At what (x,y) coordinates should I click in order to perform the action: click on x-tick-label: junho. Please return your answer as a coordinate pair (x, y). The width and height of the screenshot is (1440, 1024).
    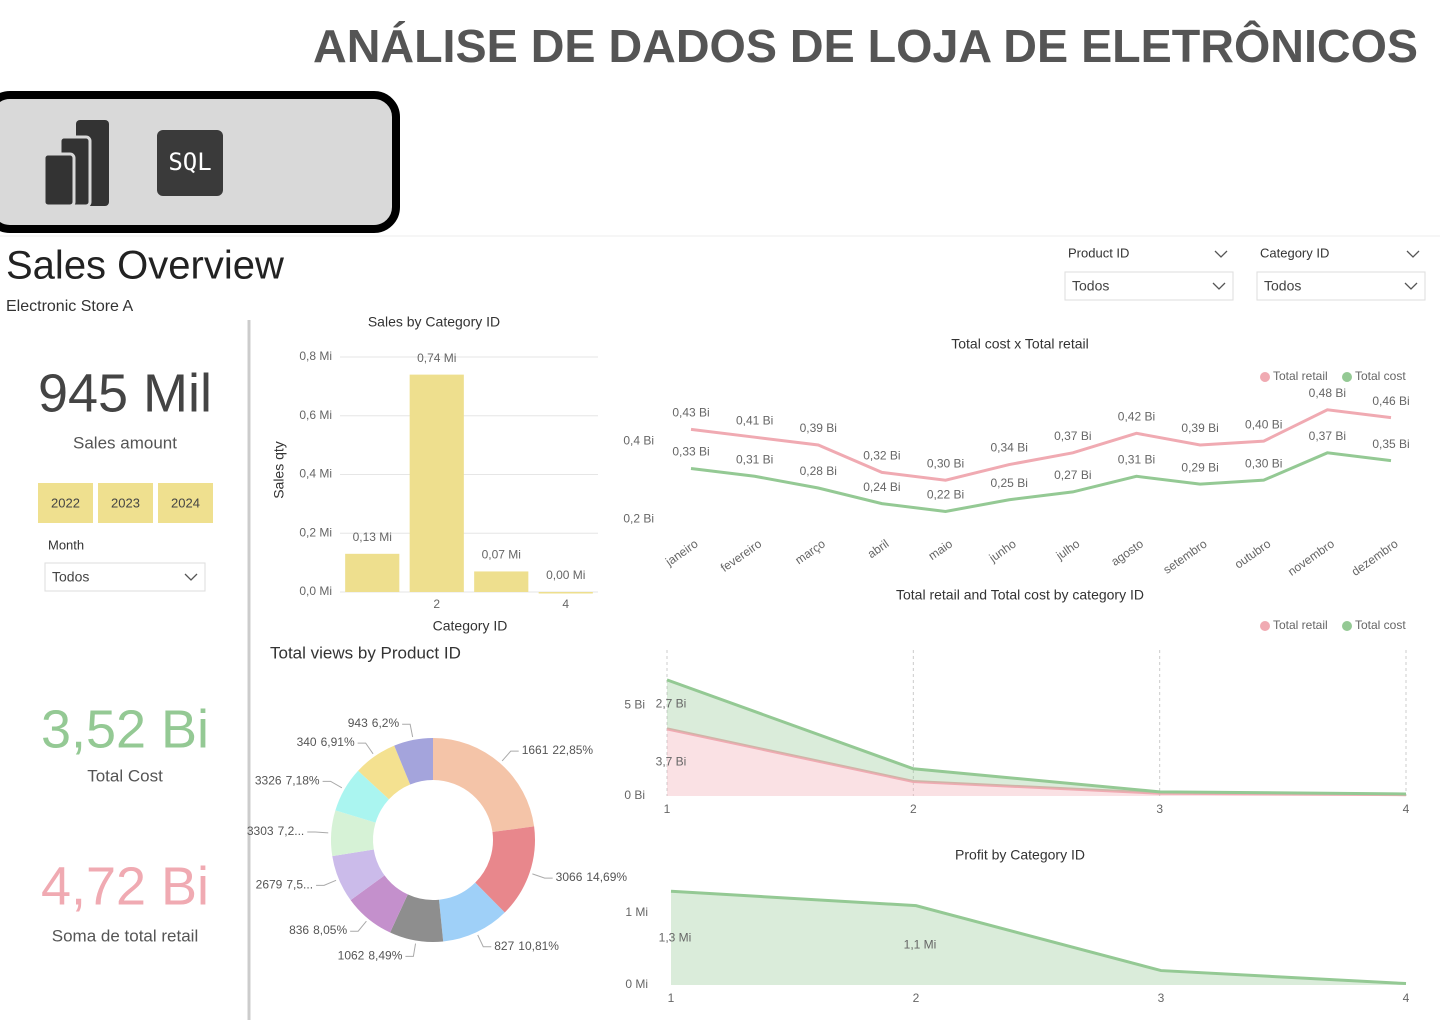
    Looking at the image, I should click on (1002, 550).